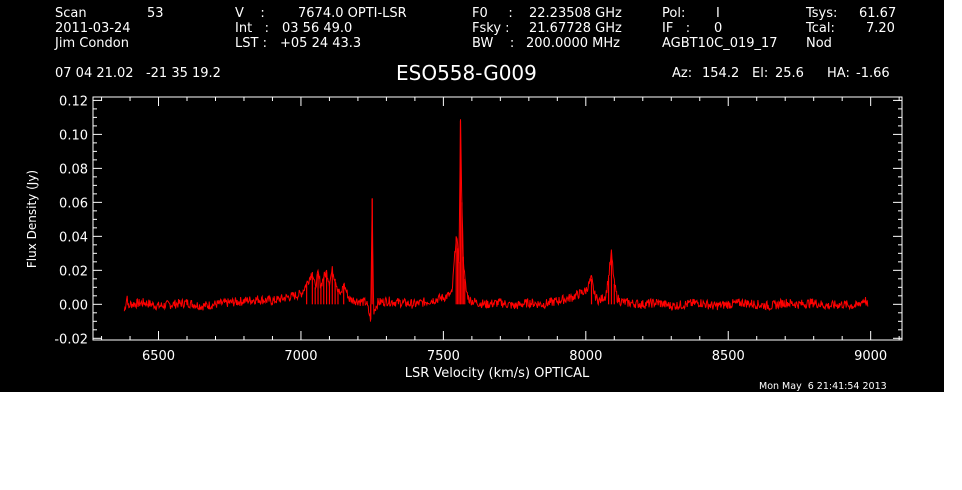 The image size is (962, 490). Describe the element at coordinates (321, 43) in the screenshot. I see `lst-value: +05 24 43.3` at that location.